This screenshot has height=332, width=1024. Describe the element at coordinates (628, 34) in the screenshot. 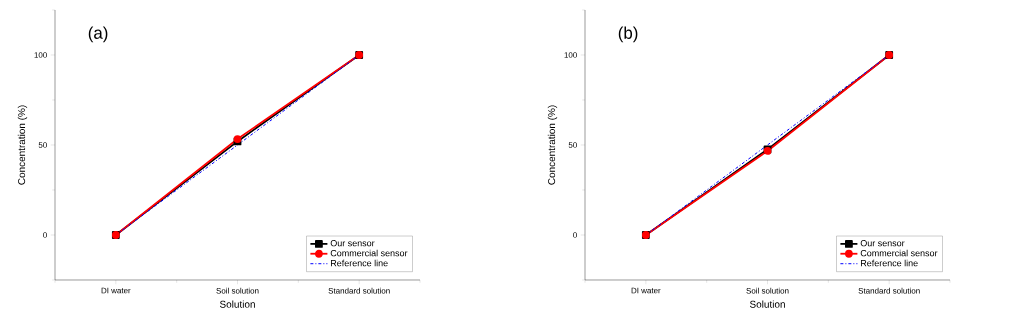

I see `text: (b)` at that location.